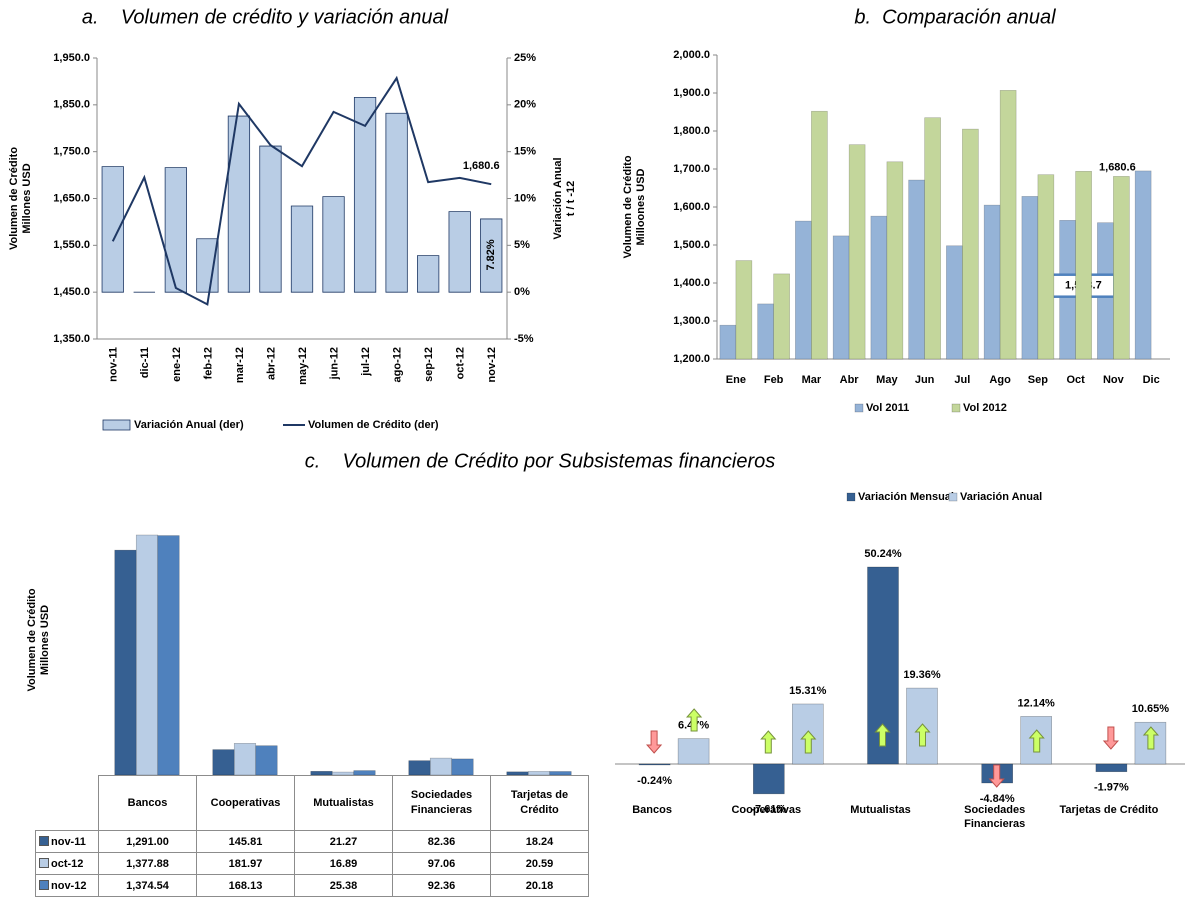  What do you see at coordinates (524, 339) in the screenshot?
I see `y2-tick-label: -5%` at bounding box center [524, 339].